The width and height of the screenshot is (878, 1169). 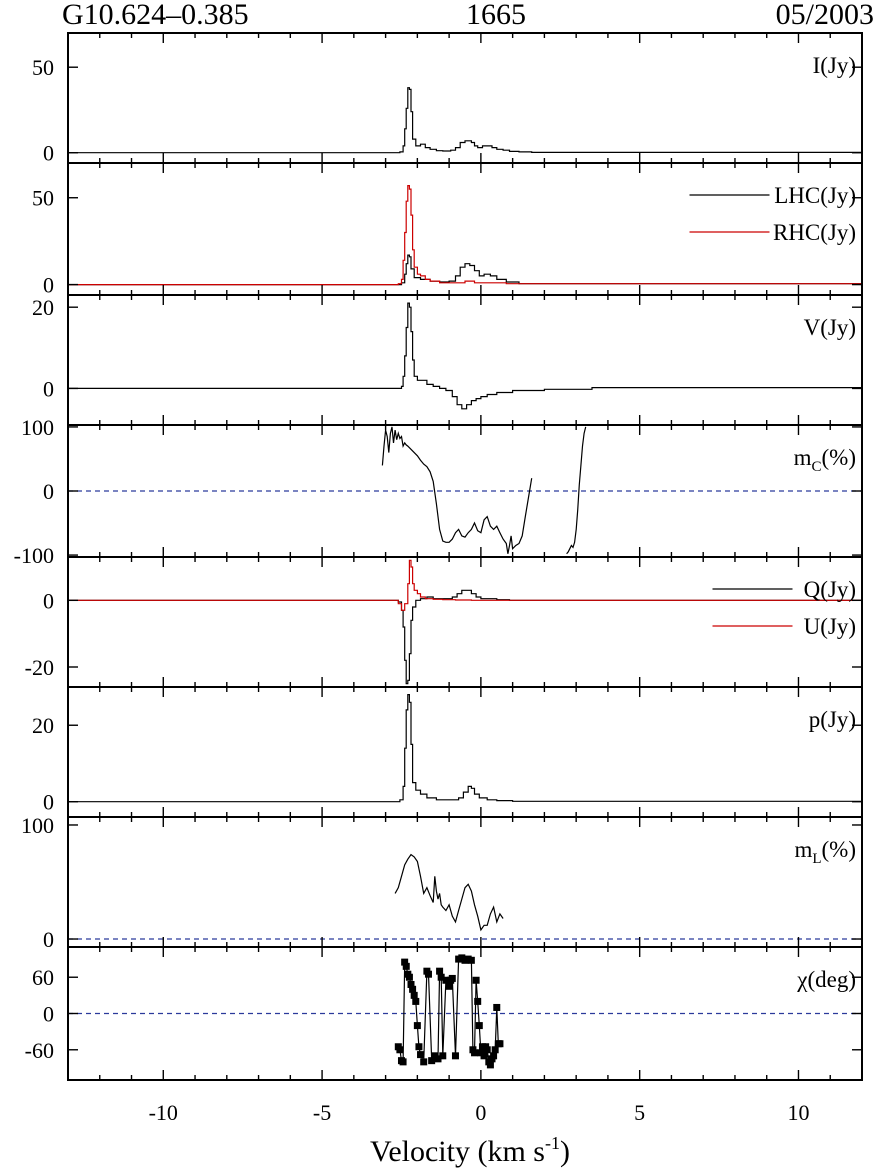 I want to click on panel-label-text-LR: RHC(Jy), so click(x=814, y=232).